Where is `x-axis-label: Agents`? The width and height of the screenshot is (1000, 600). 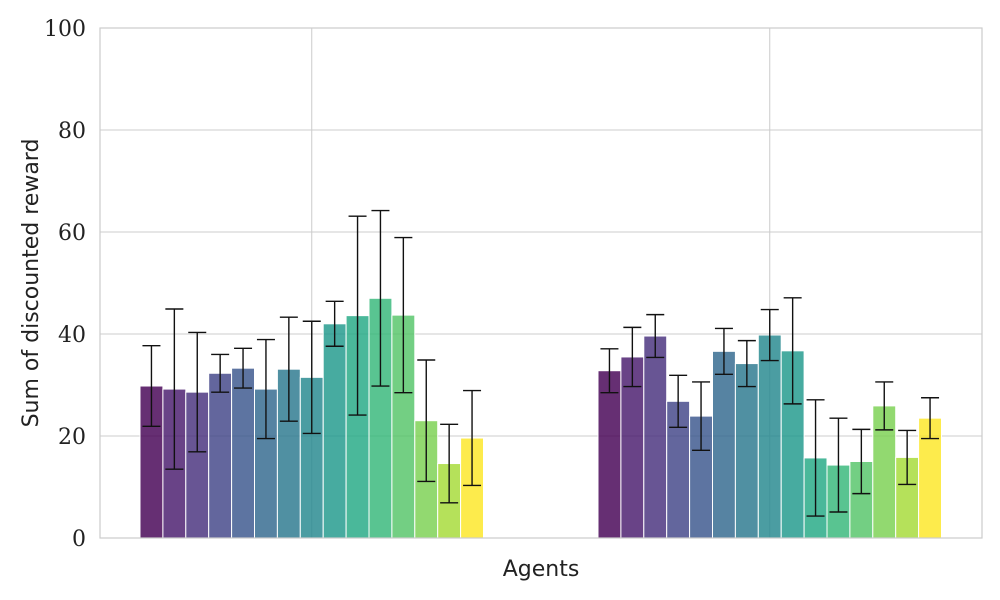
x-axis-label: Agents is located at coordinates (541, 569).